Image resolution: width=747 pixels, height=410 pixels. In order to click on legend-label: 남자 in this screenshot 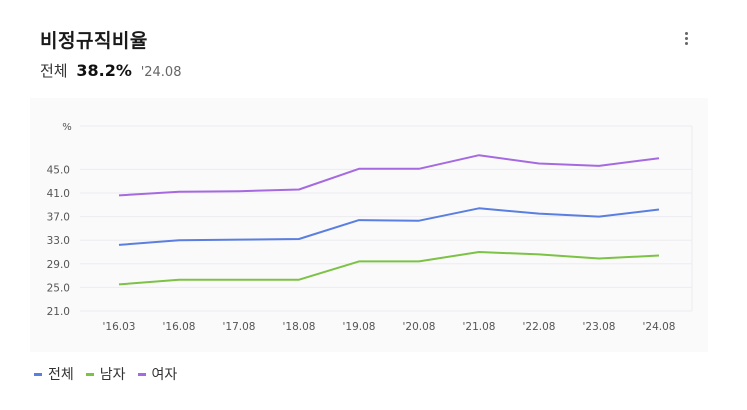, I will do `click(112, 375)`.